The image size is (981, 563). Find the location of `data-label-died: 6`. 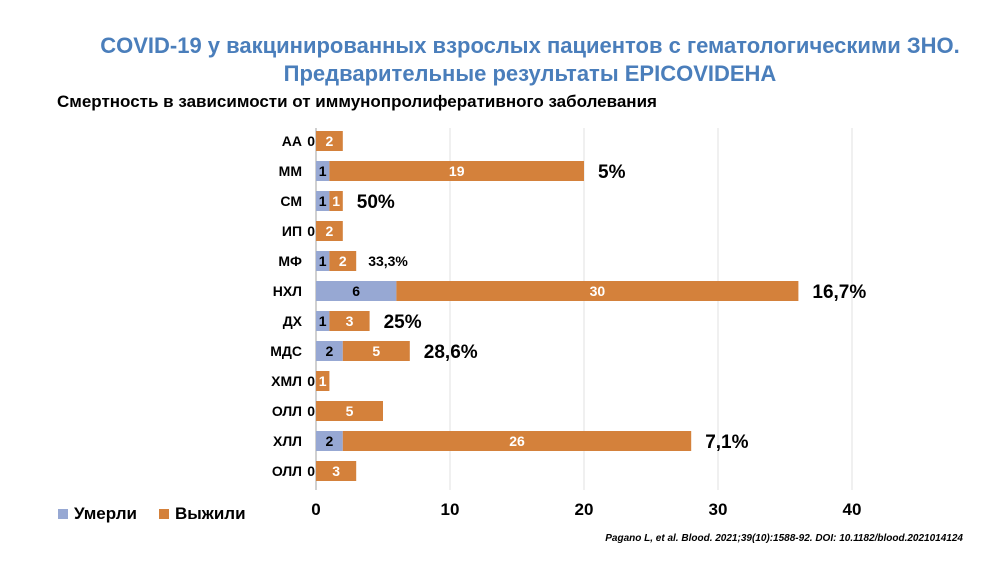

data-label-died: 6 is located at coordinates (356, 291).